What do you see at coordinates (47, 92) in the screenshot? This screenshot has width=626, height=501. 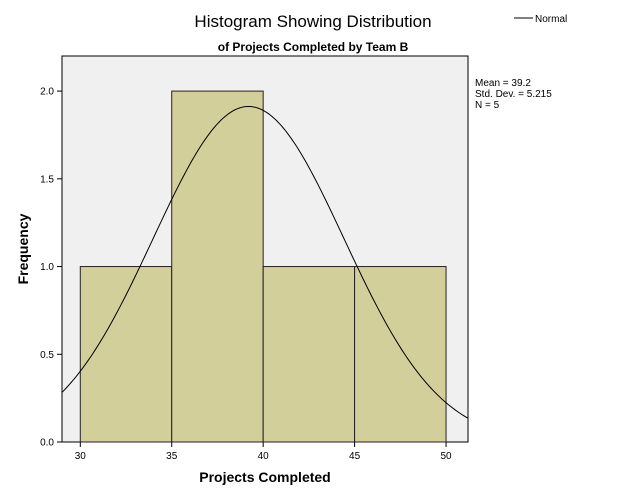 I see `y-tick-label: 2.0` at bounding box center [47, 92].